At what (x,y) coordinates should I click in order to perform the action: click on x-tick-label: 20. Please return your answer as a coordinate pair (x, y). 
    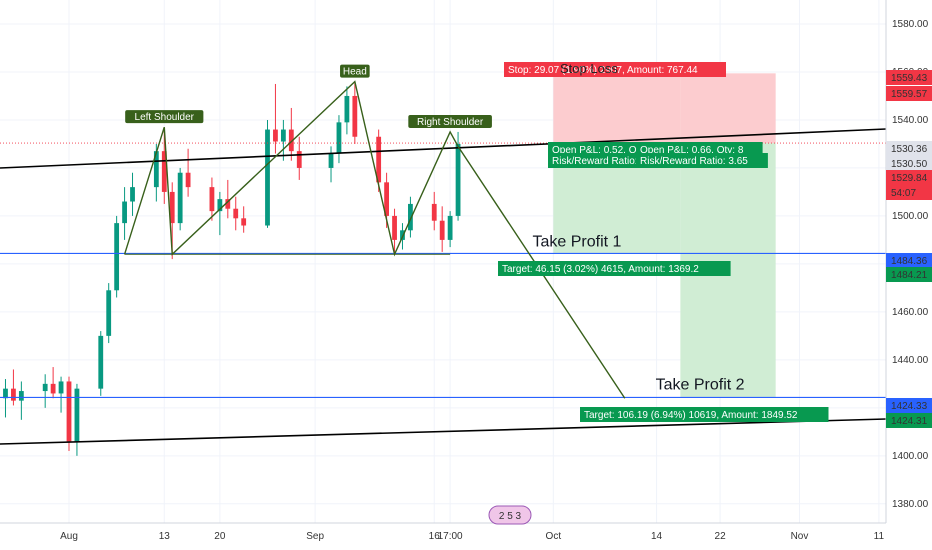
    Looking at the image, I should click on (220, 536).